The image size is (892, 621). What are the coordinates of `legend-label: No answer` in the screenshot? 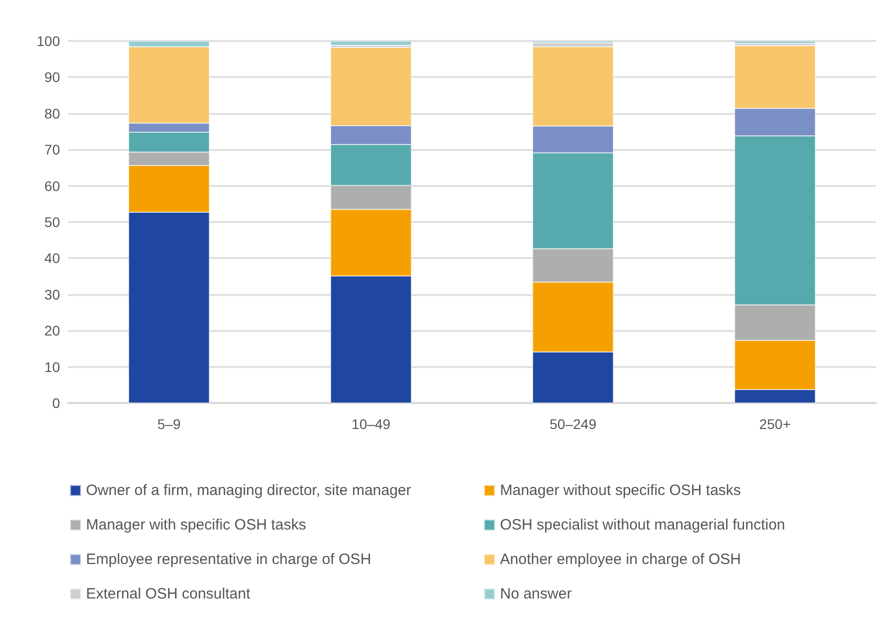 It's located at (536, 594).